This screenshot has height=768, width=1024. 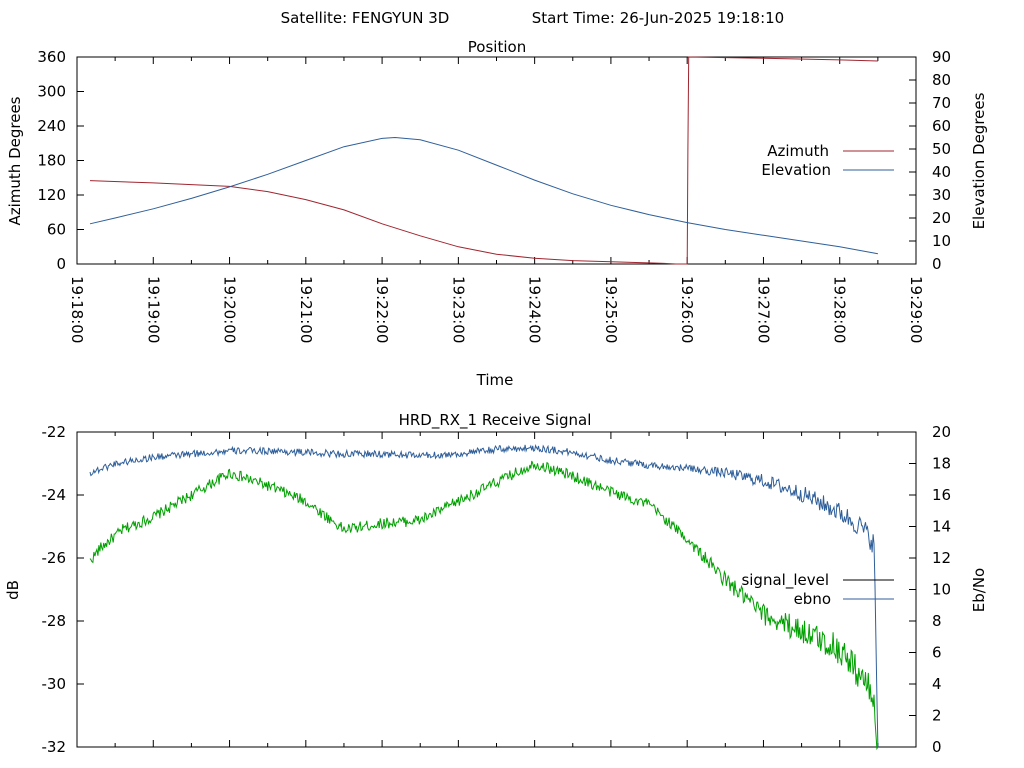 I want to click on right-tick-label: 12, so click(x=941, y=558).